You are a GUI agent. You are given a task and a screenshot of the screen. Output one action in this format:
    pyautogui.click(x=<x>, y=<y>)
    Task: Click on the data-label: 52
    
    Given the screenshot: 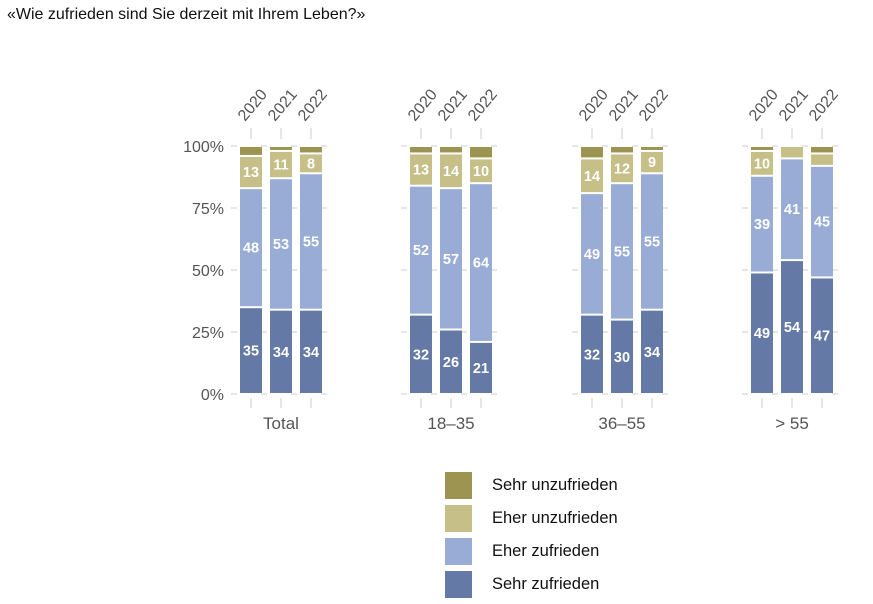 What is the action you would take?
    pyautogui.click(x=421, y=251)
    